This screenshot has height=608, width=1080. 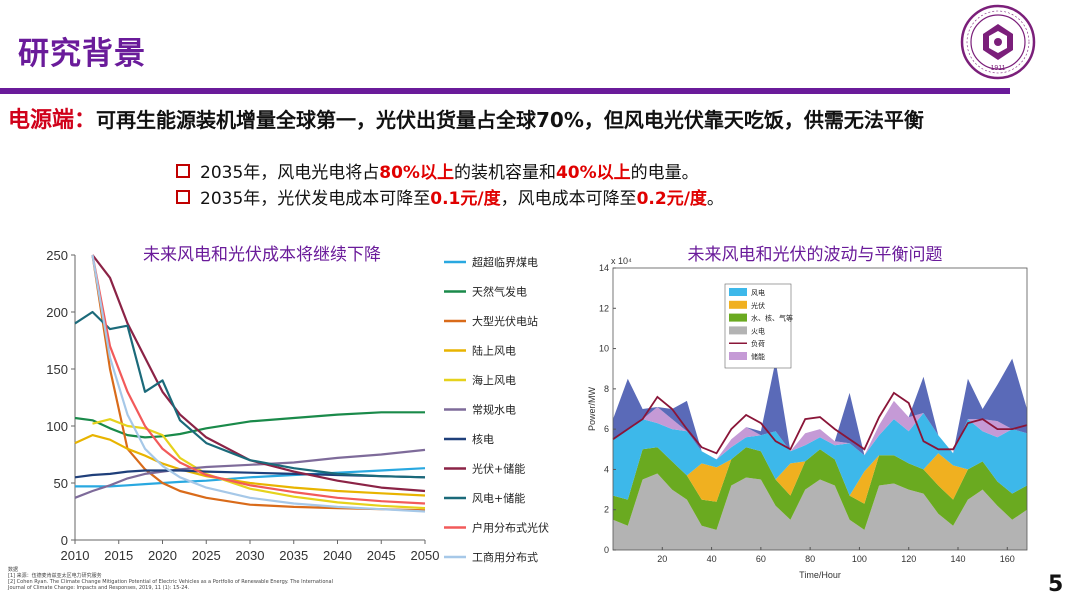 What do you see at coordinates (593, 173) in the screenshot?
I see `bullet-highlight: 40%以上` at bounding box center [593, 173].